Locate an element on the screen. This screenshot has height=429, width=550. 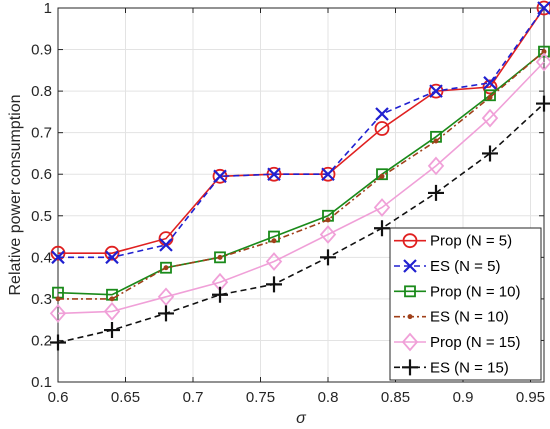
legend-label: Prop (N = 15) is located at coordinates (475, 342).